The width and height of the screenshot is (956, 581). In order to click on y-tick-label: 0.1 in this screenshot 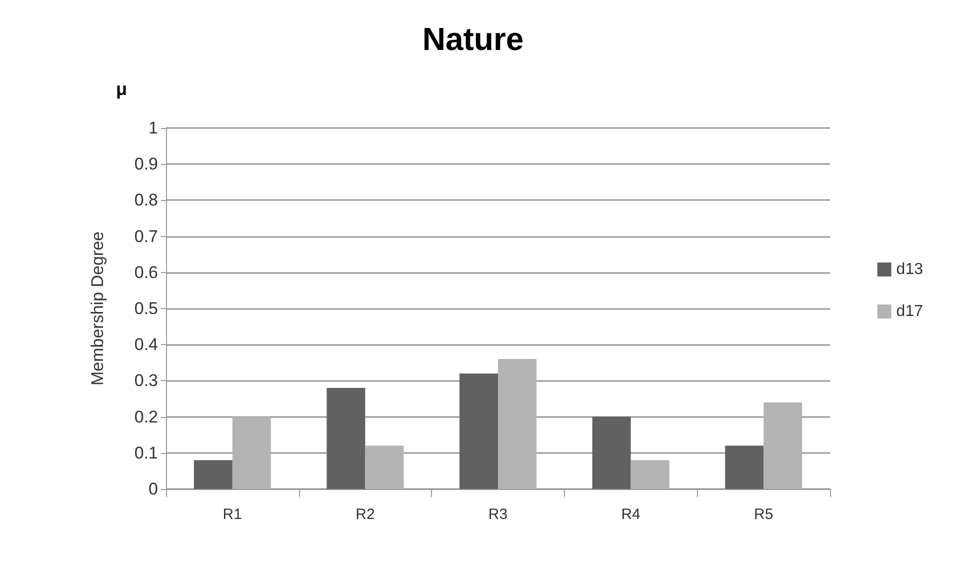, I will do `click(146, 452)`.